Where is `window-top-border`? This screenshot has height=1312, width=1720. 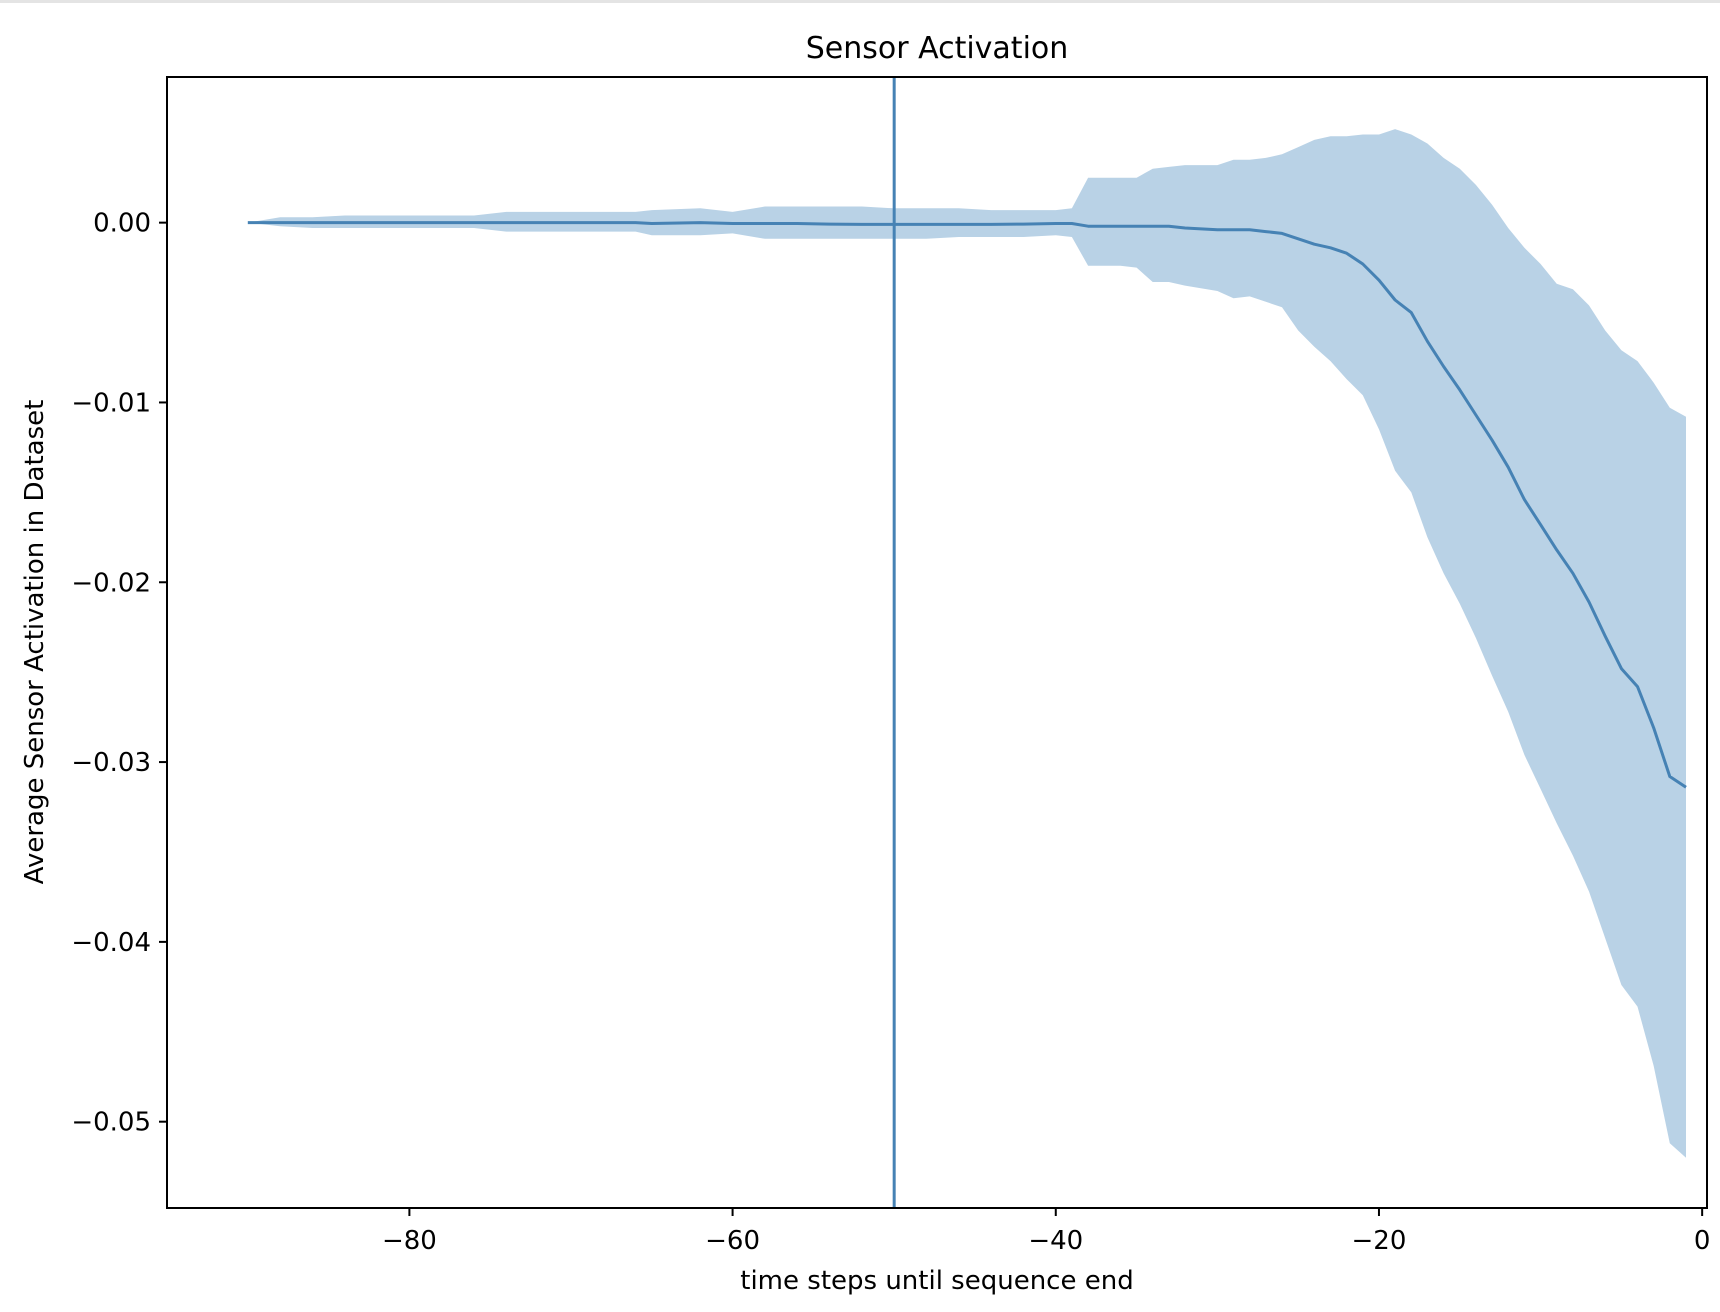
window-top-border is located at coordinates (860, 1).